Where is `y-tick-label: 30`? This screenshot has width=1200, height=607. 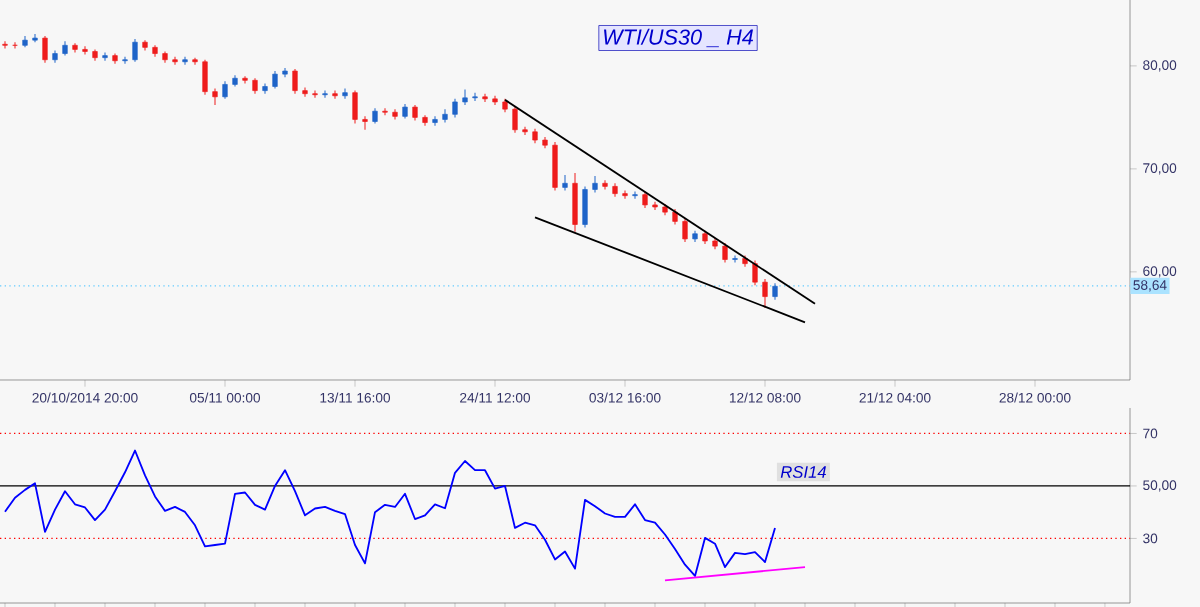
y-tick-label: 30 is located at coordinates (1150, 538).